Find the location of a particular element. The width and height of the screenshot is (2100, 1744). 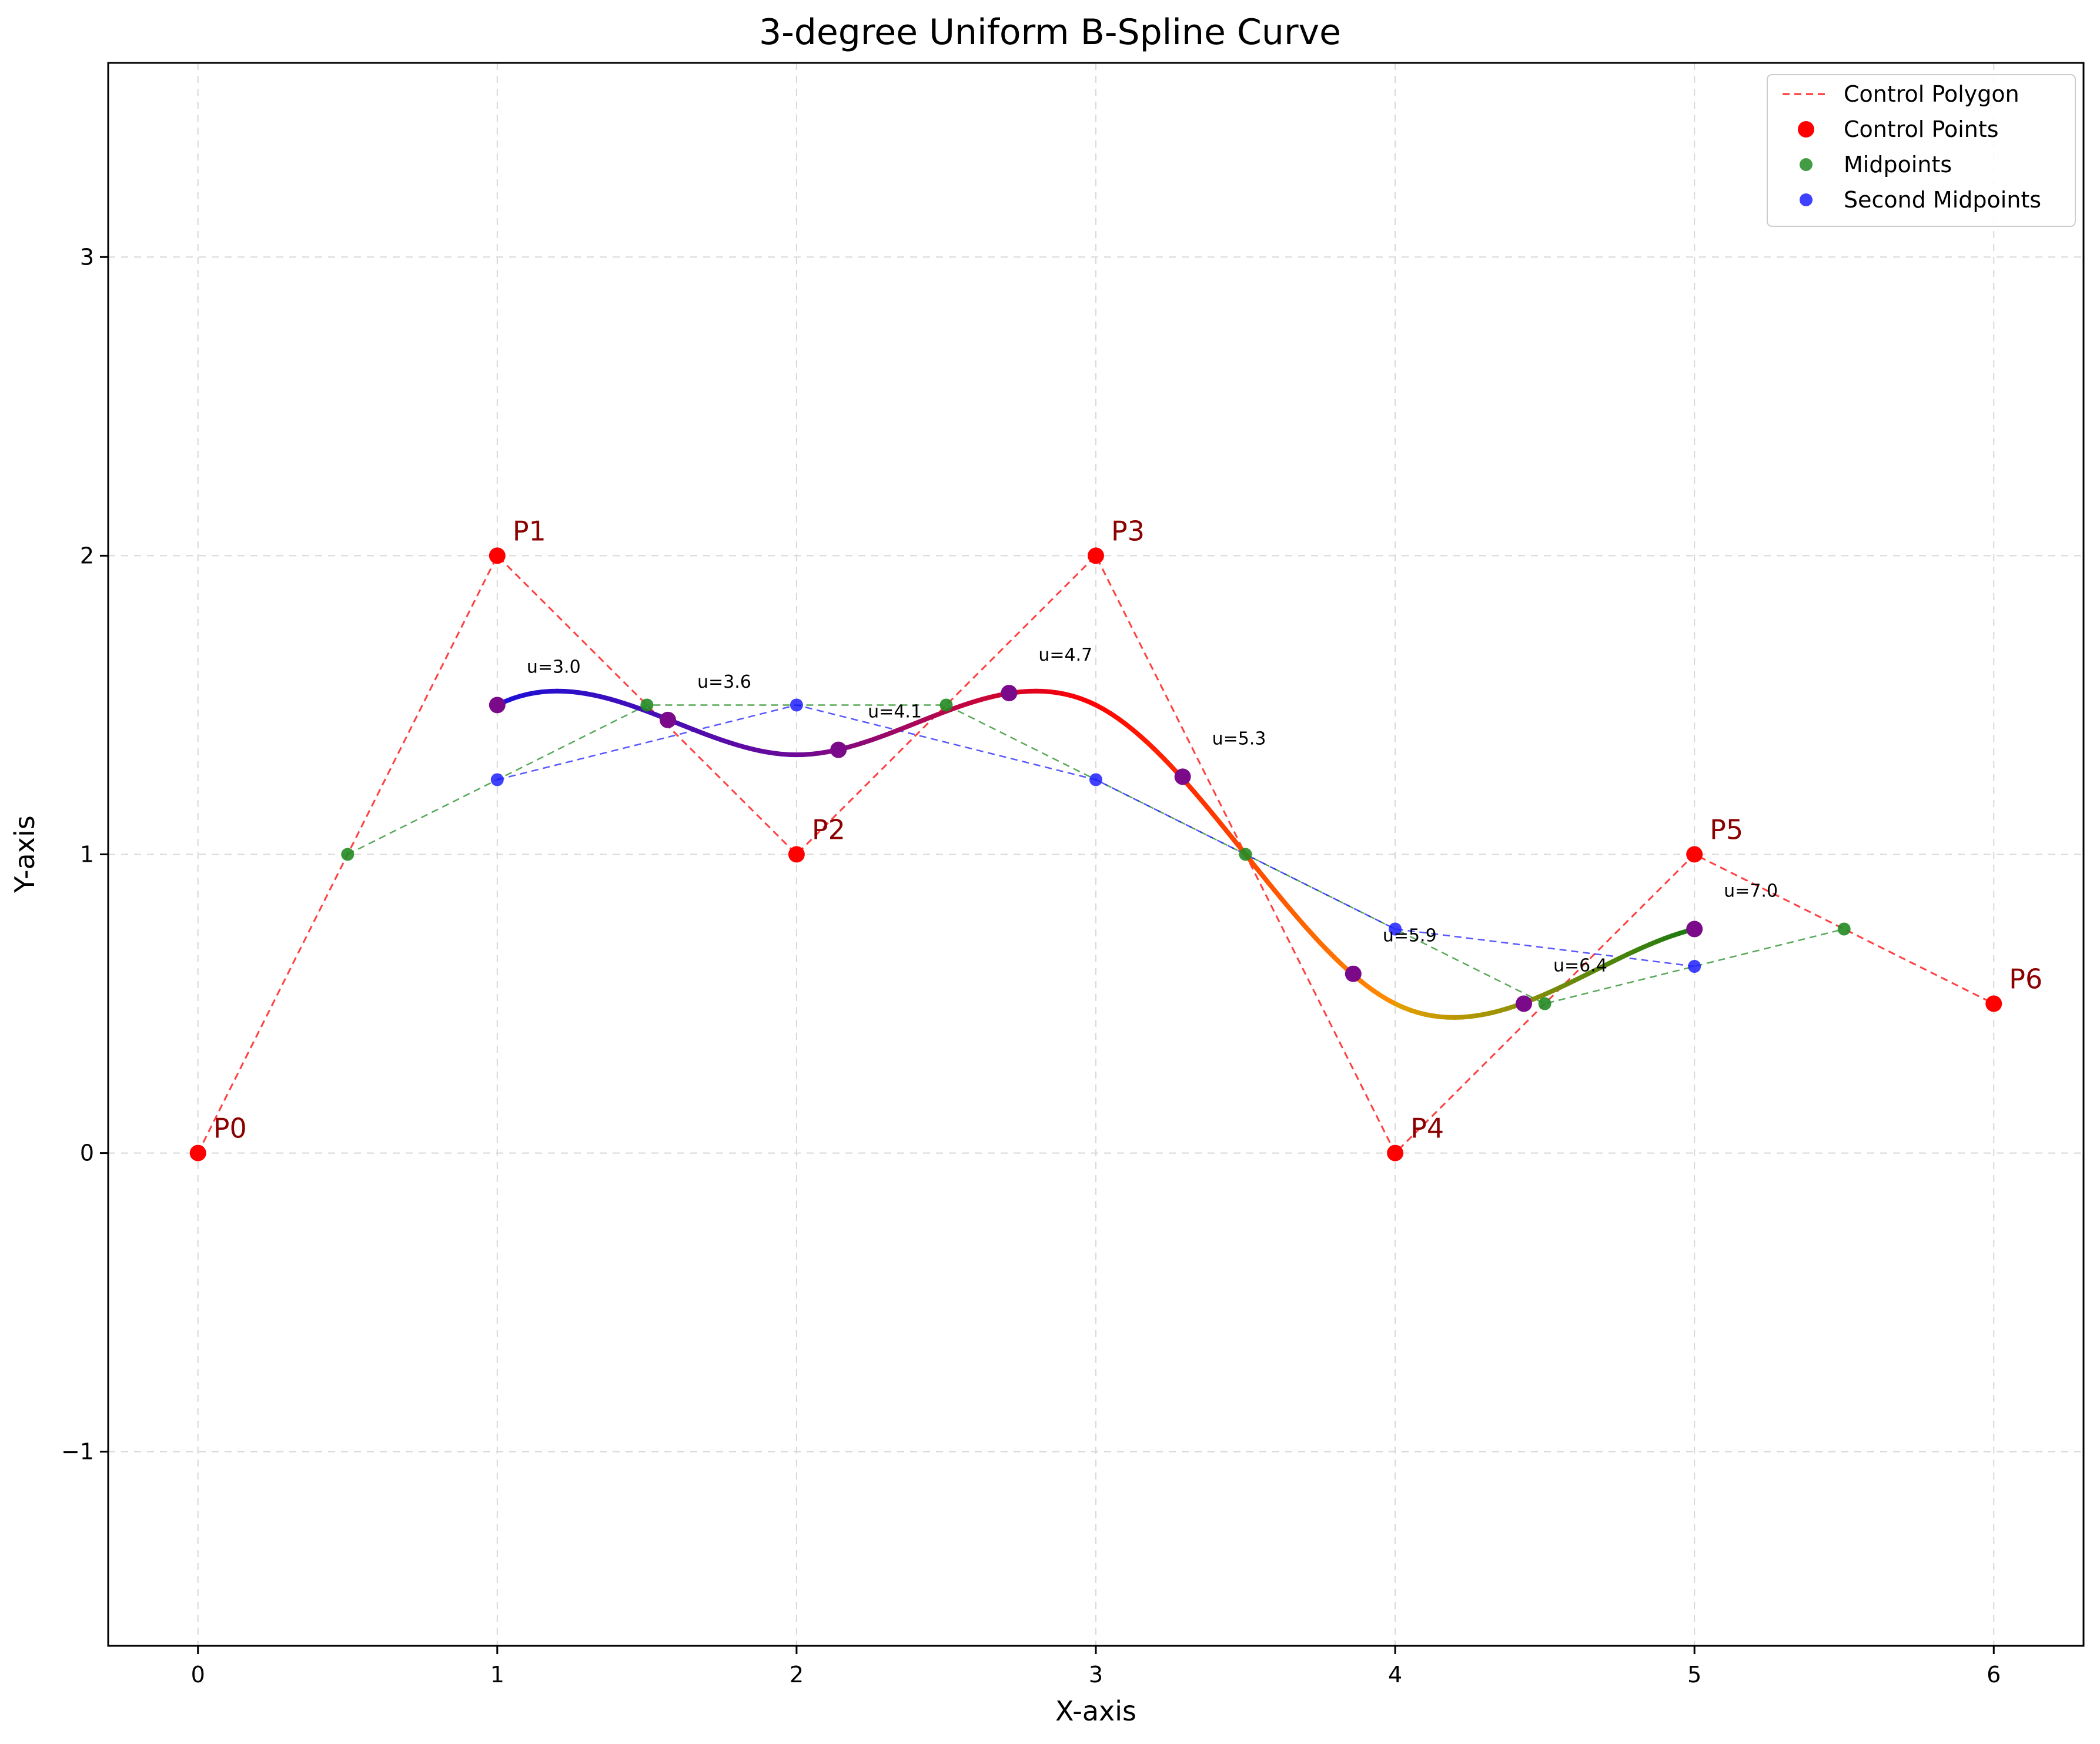

parameter-label: u=5.9 is located at coordinates (1410, 936).